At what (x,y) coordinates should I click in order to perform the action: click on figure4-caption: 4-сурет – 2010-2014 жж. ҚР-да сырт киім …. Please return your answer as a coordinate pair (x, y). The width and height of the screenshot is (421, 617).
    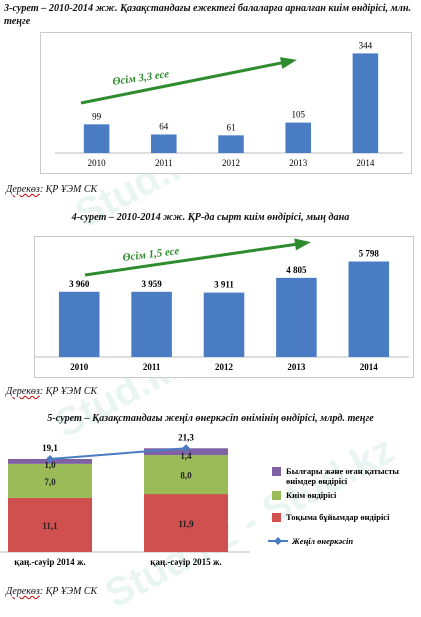
    Looking at the image, I should click on (210, 217).